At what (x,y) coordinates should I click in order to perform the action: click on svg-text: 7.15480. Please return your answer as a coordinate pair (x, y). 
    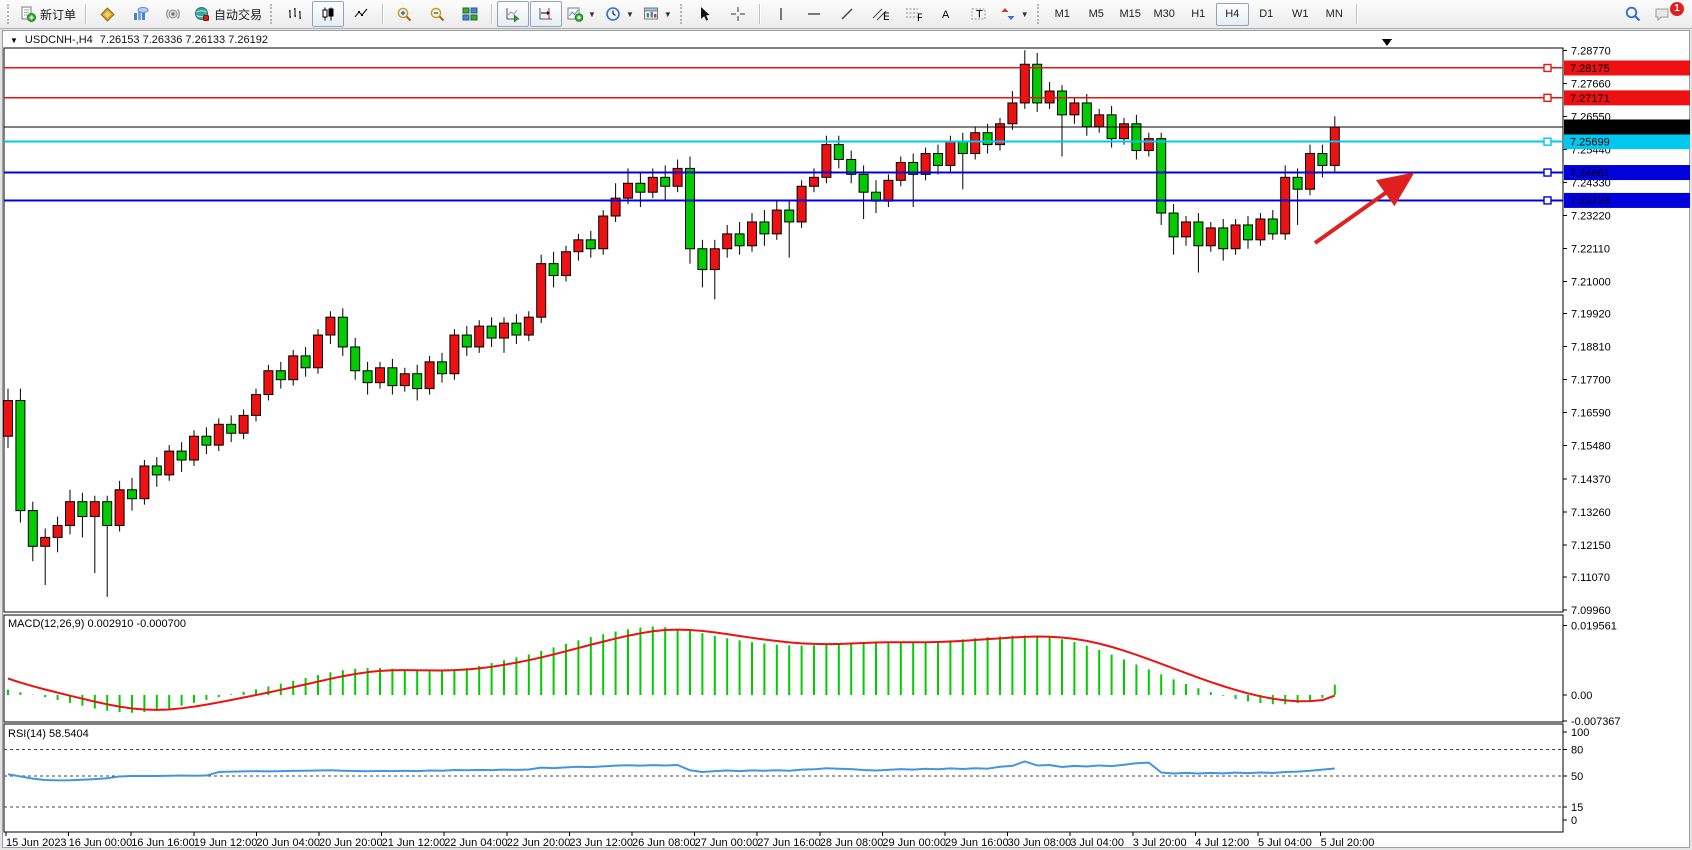
    Looking at the image, I should click on (1591, 447).